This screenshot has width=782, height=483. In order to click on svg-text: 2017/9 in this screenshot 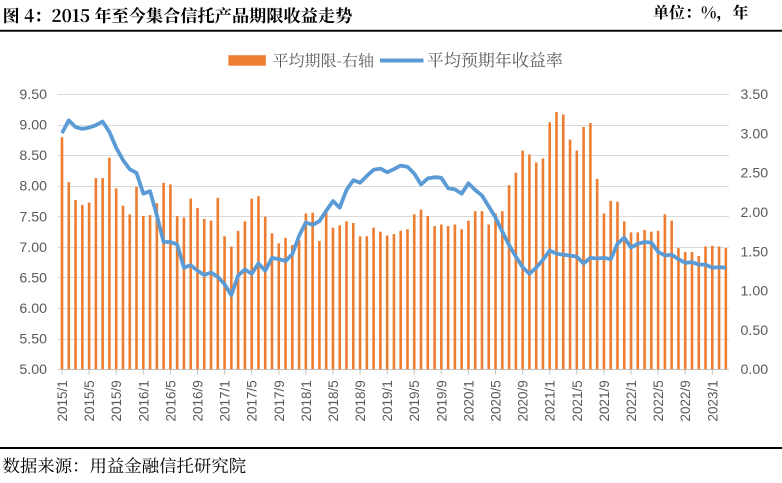, I will do `click(279, 400)`.